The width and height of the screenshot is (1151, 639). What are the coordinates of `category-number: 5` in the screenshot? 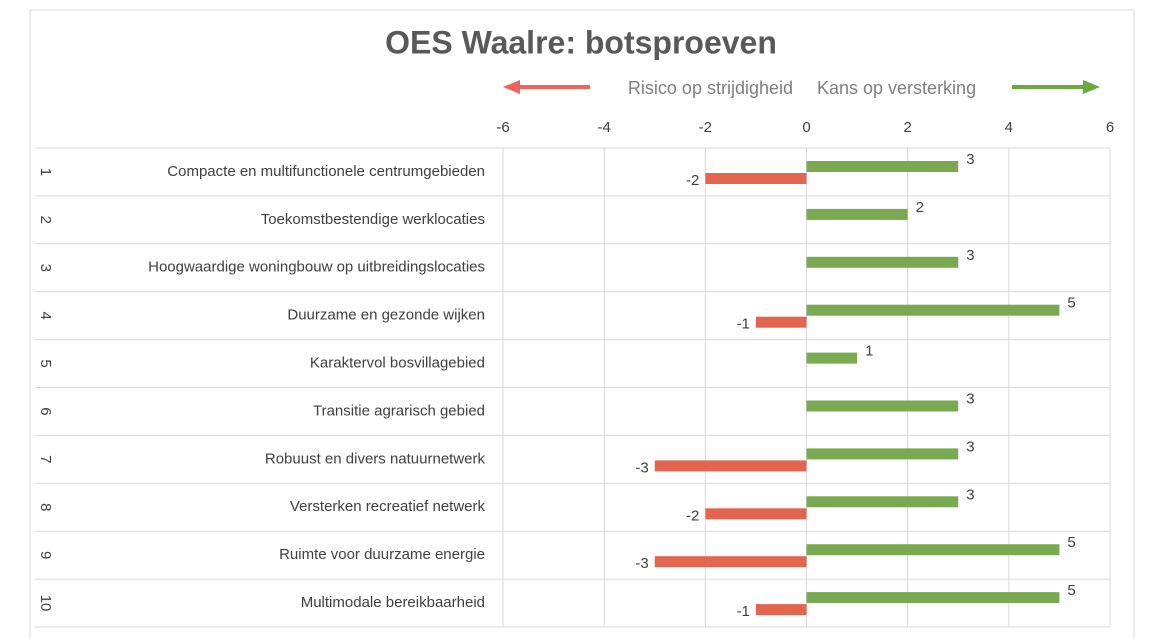 It's located at (45, 363).